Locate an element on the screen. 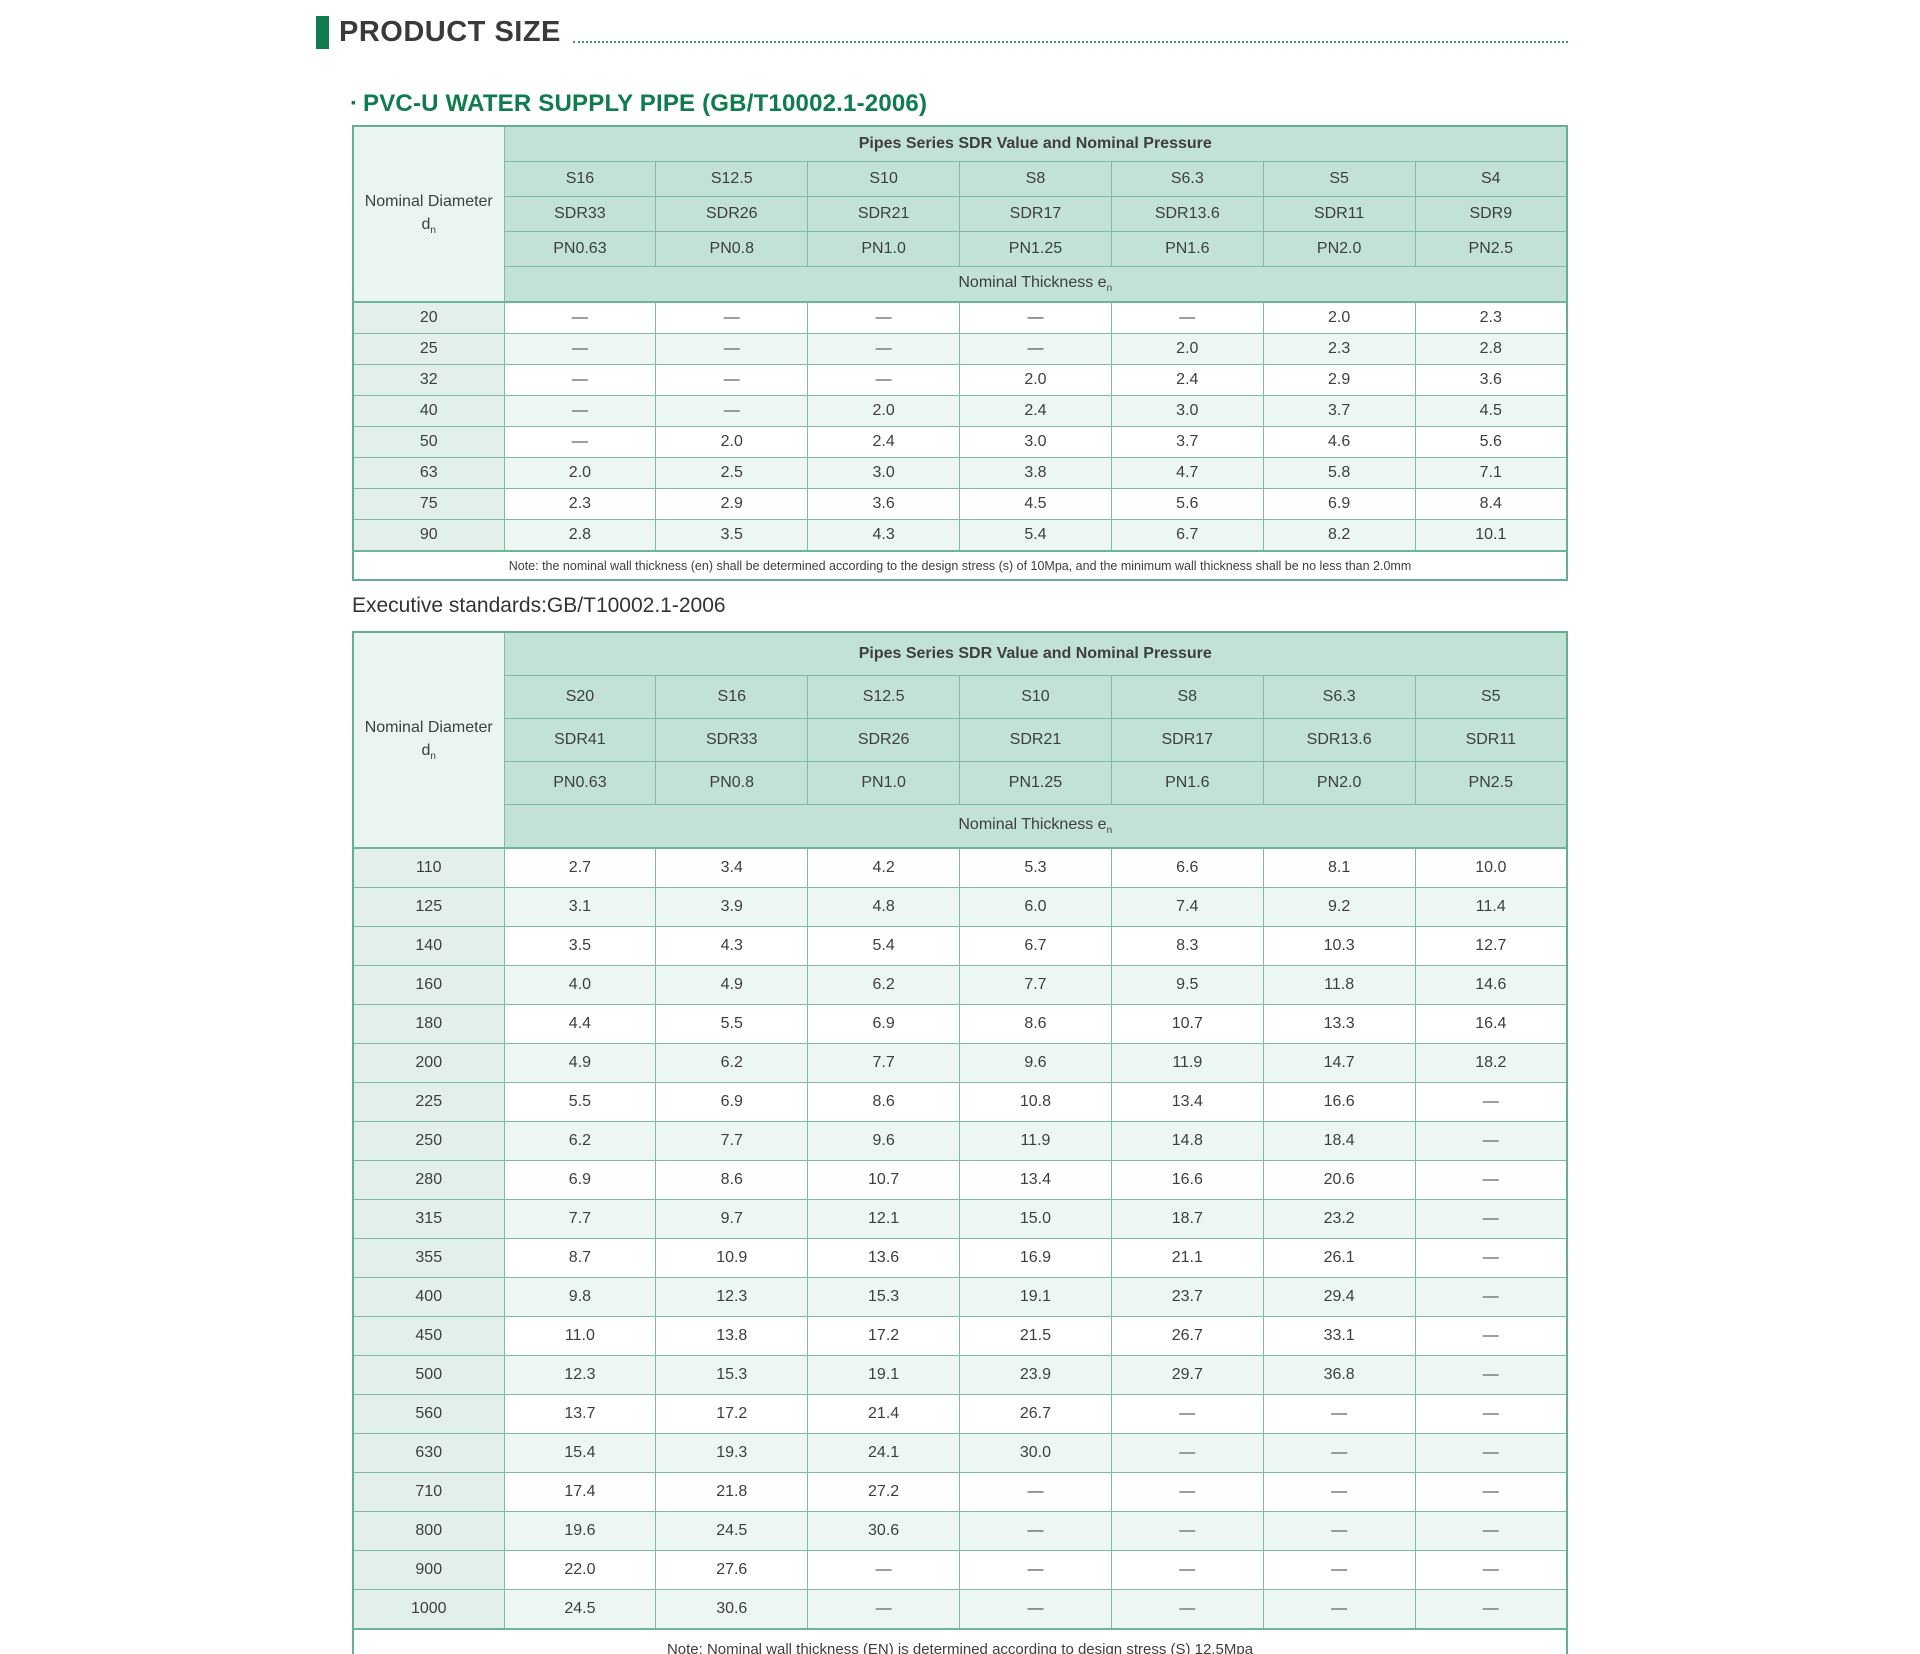 The height and width of the screenshot is (1654, 1920). value-cell: 24.5 is located at coordinates (580, 1609).